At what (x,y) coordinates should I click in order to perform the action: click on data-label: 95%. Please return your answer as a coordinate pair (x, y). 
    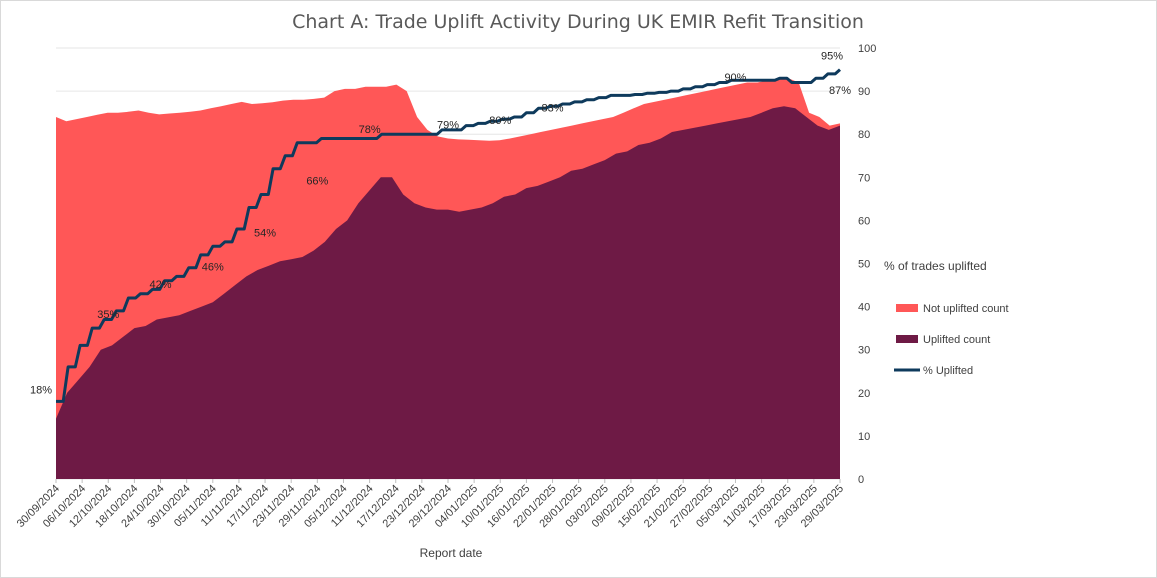
    Looking at the image, I should click on (832, 57).